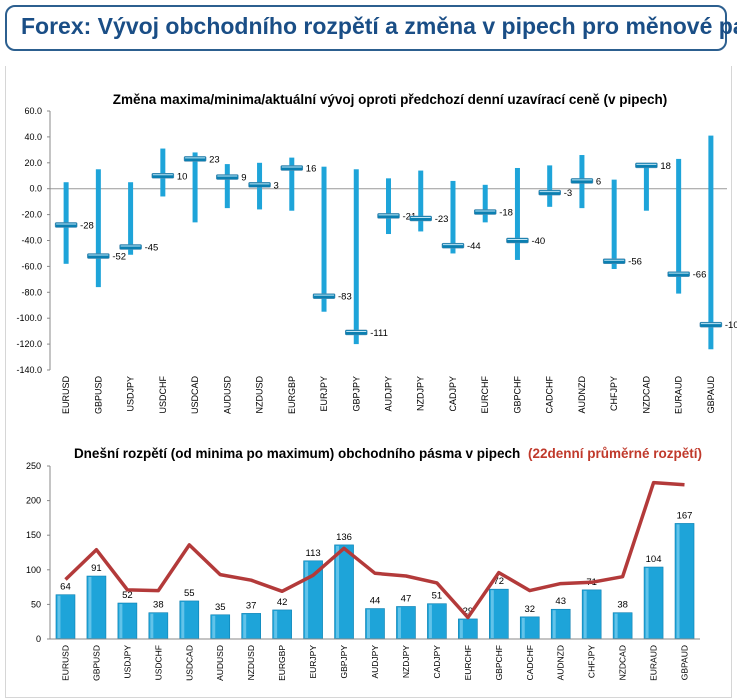 The width and height of the screenshot is (737, 700). What do you see at coordinates (31, 266) in the screenshot?
I see `y-tick-label: -60.0` at bounding box center [31, 266].